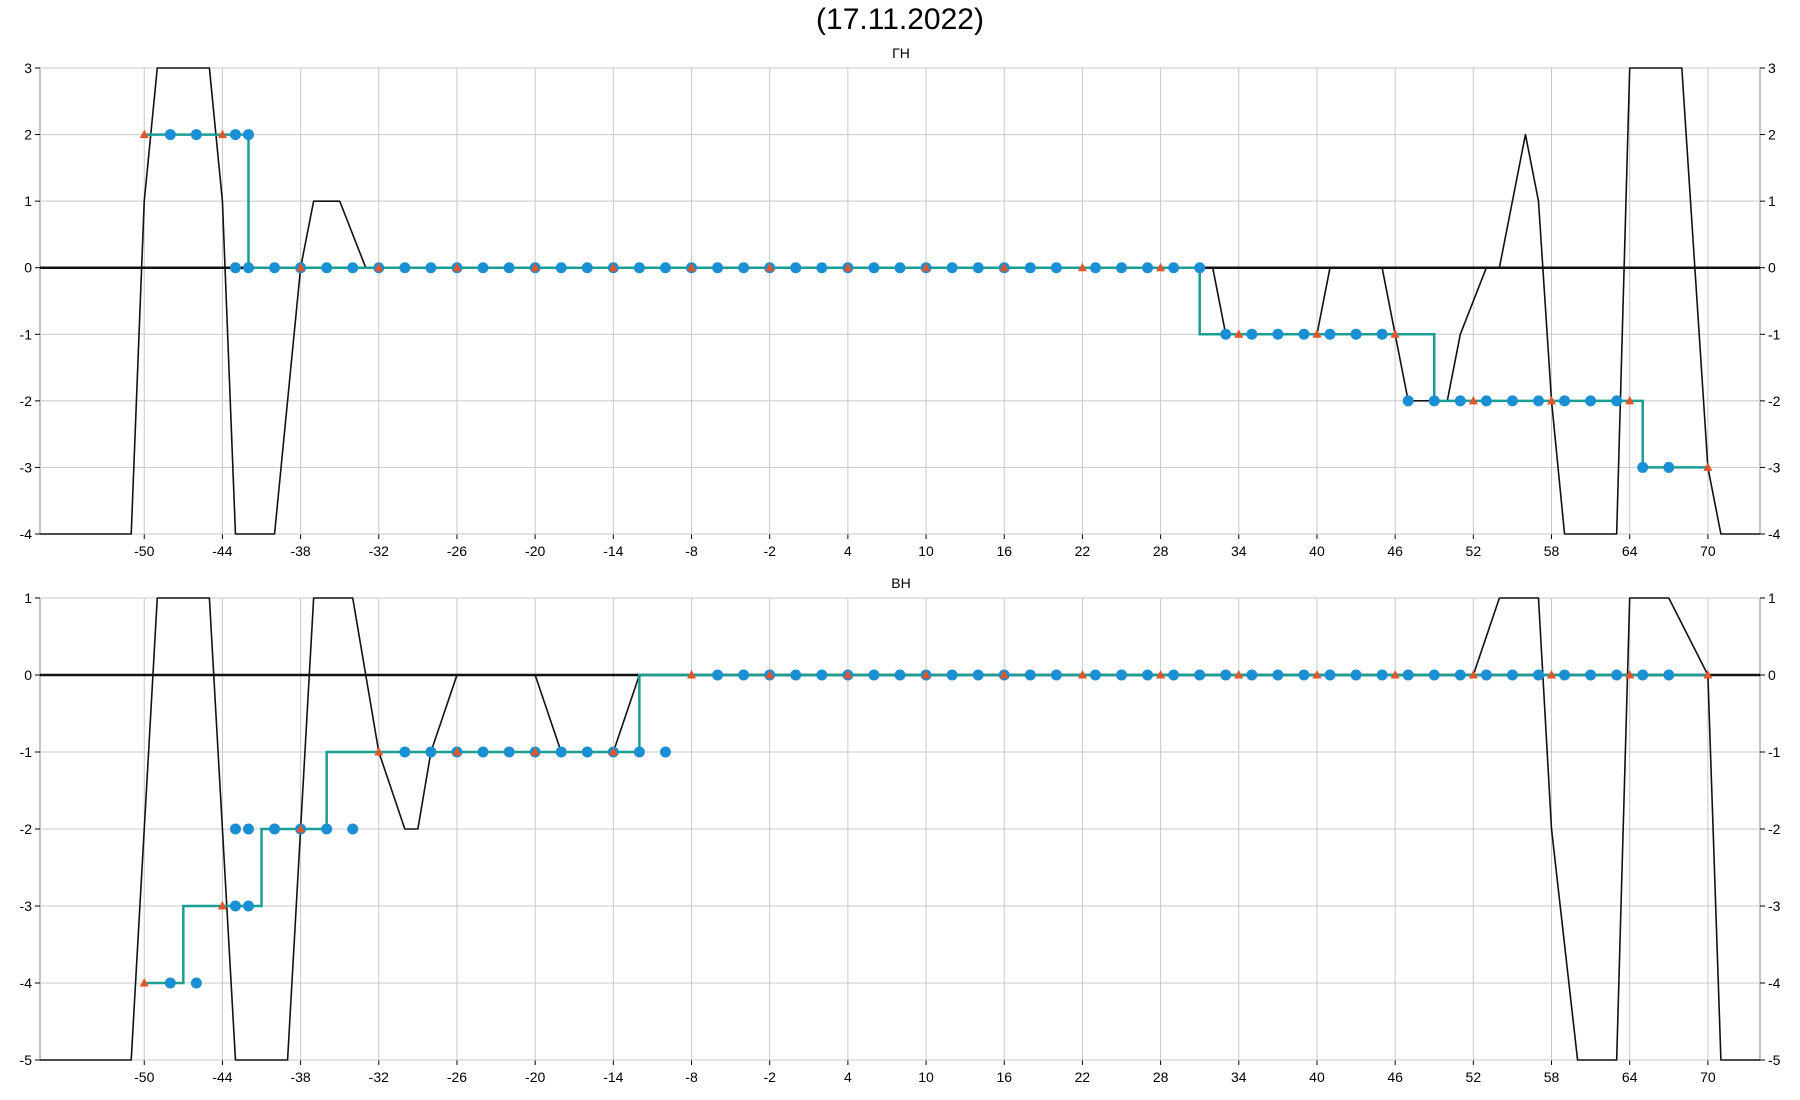  Describe the element at coordinates (900, 583) in the screenshot. I see `panel-title: ВН` at that location.